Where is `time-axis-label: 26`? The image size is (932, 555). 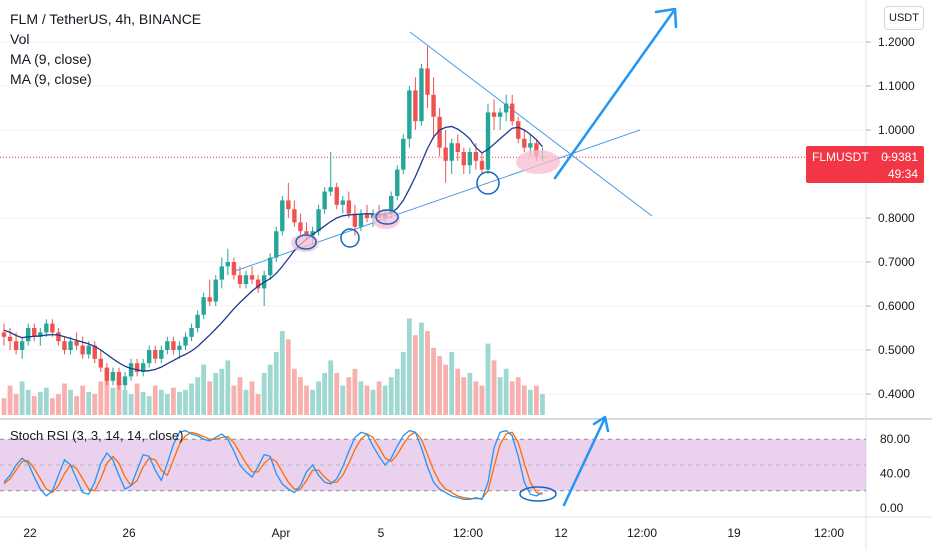 time-axis-label: 26 is located at coordinates (129, 533).